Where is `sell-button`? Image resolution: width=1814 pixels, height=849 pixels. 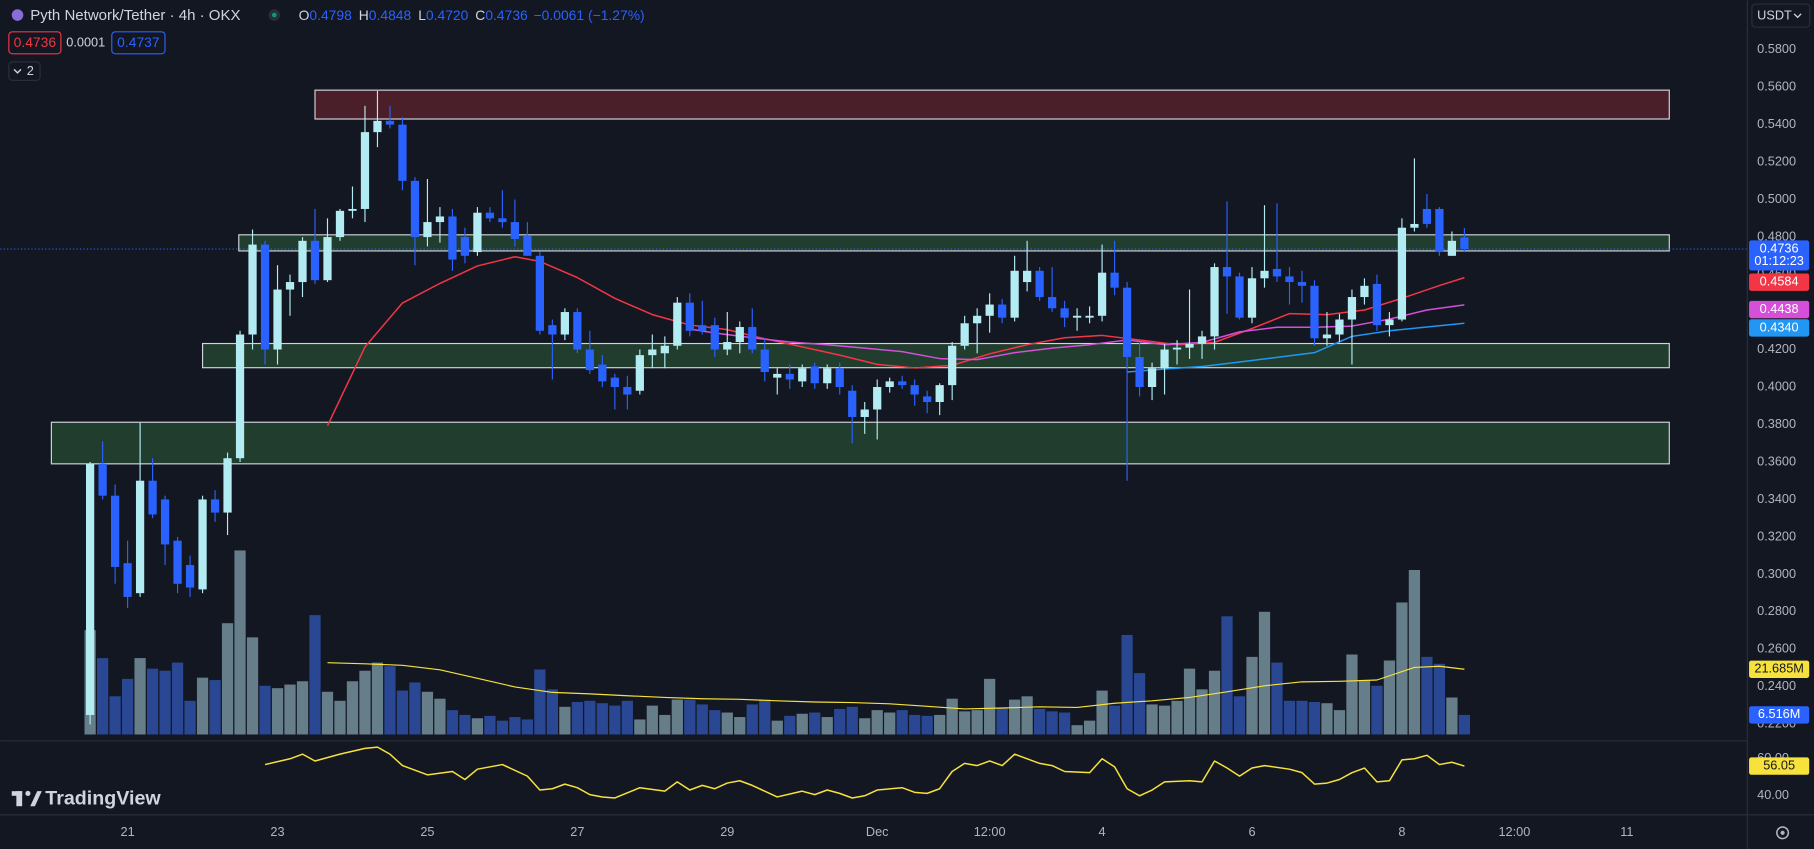 sell-button is located at coordinates (35, 43).